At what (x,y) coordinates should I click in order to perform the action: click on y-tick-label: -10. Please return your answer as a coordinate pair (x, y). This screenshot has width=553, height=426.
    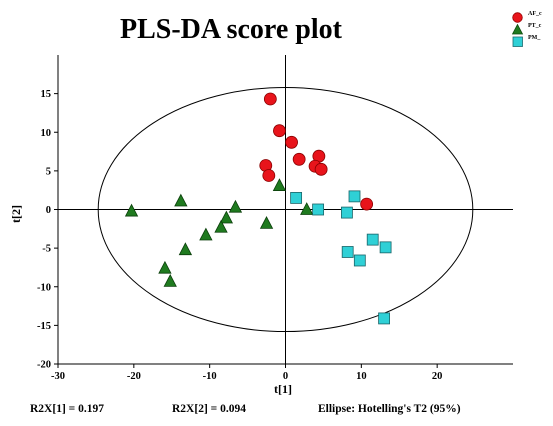
    Looking at the image, I should click on (44, 287).